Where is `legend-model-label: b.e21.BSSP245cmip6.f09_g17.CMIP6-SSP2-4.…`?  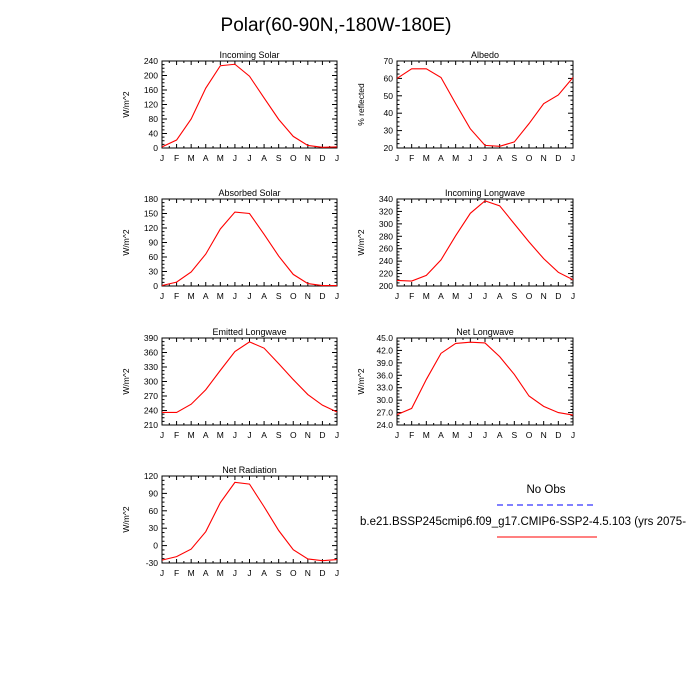 legend-model-label: b.e21.BSSP245cmip6.f09_g17.CMIP6-SSP2-4.… is located at coordinates (523, 522).